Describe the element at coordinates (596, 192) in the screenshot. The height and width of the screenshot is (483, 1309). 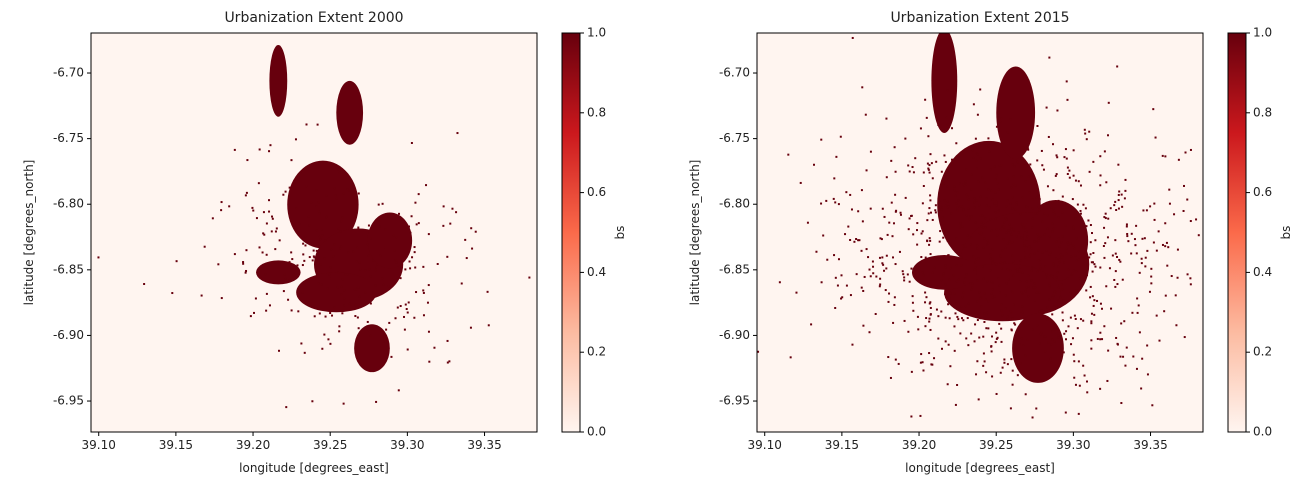
I see `colorbar-tick-label: 0.6` at that location.